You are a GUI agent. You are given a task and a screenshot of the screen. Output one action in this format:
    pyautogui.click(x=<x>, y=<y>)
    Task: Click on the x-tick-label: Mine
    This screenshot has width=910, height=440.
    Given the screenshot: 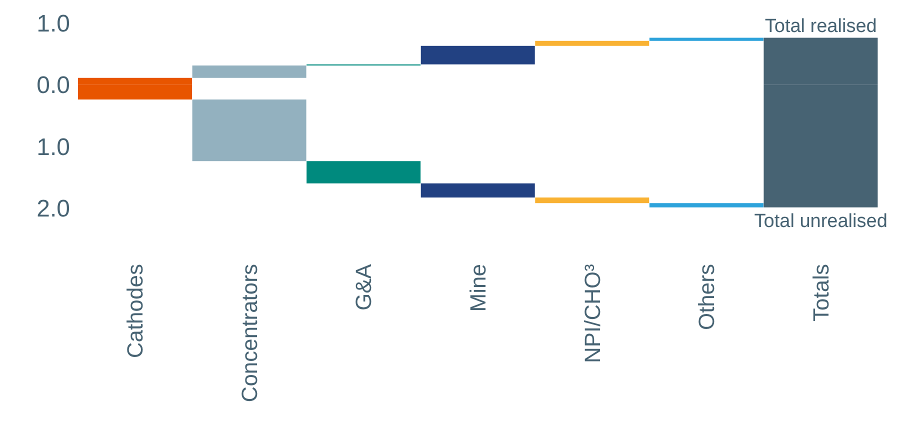 What is the action you would take?
    pyautogui.click(x=478, y=288)
    